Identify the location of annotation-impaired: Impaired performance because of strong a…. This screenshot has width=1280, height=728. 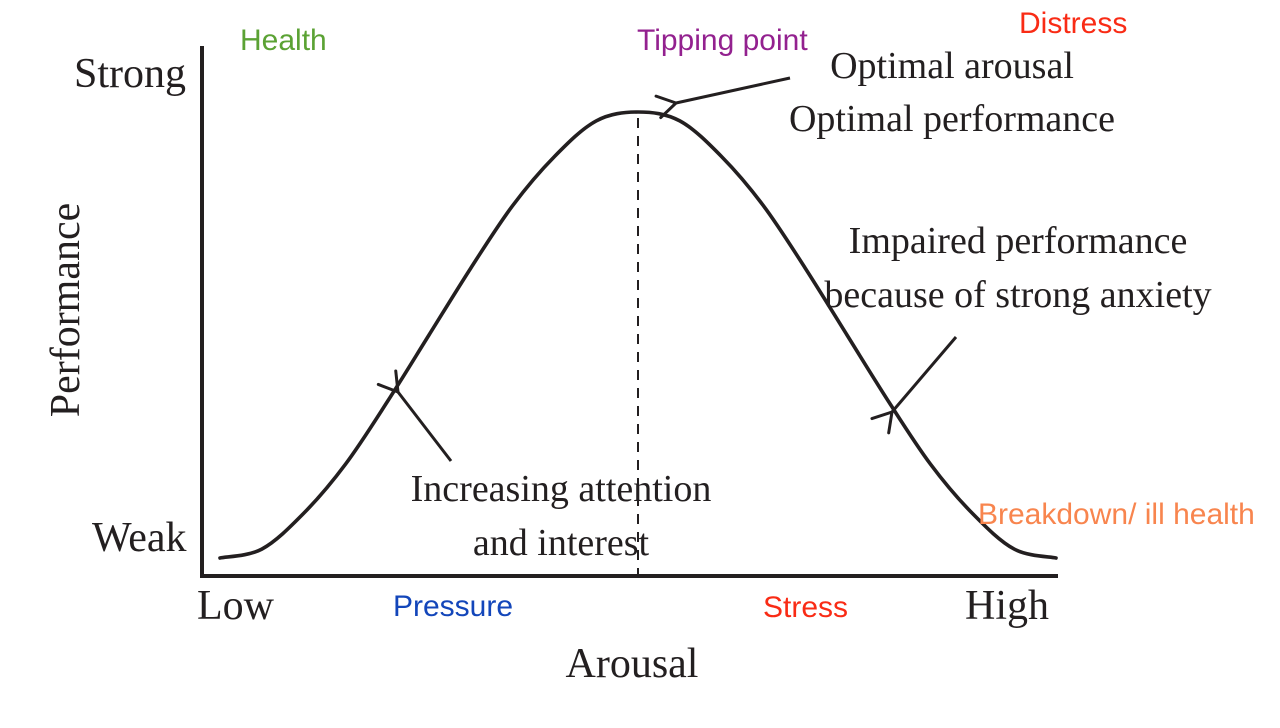
(1017, 268).